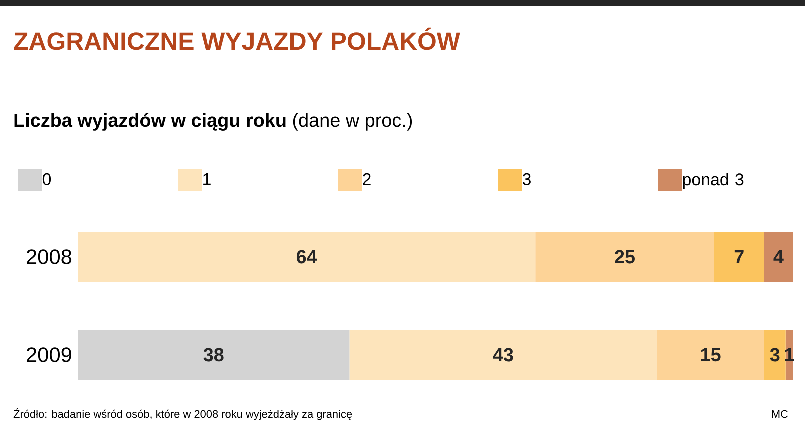  I want to click on y-tick-label: 2008, so click(49, 257).